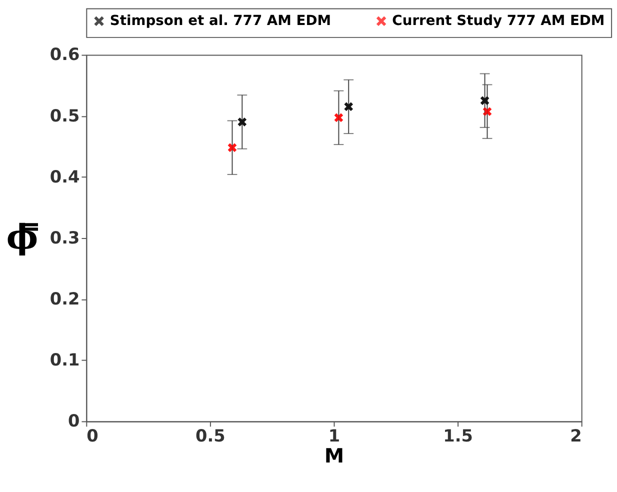 The image size is (617, 492). Describe the element at coordinates (65, 360) in the screenshot. I see `y-tick-label: 0.1` at that location.